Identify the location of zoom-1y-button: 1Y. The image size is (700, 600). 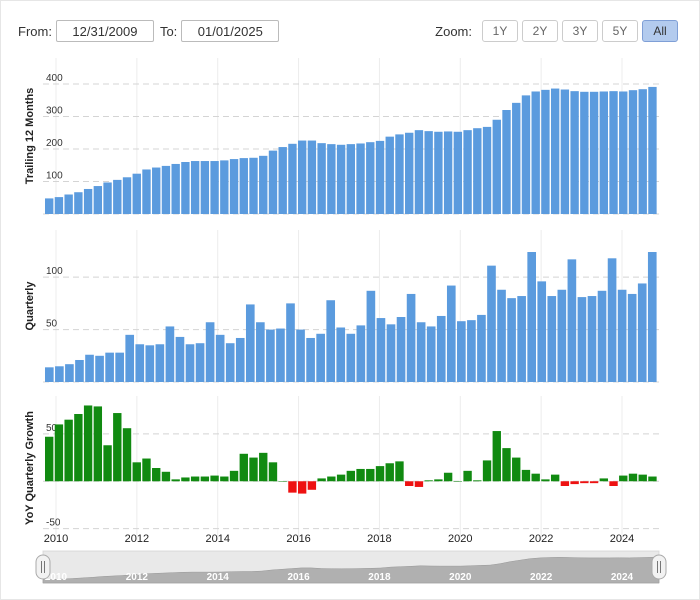
(500, 31).